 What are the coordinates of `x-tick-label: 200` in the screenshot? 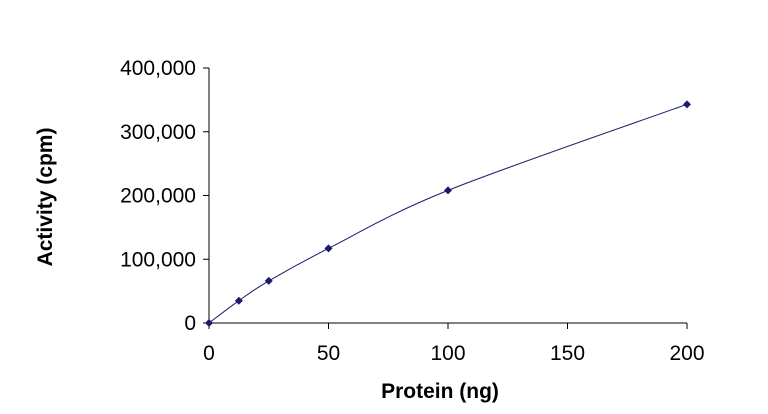 It's located at (686, 353).